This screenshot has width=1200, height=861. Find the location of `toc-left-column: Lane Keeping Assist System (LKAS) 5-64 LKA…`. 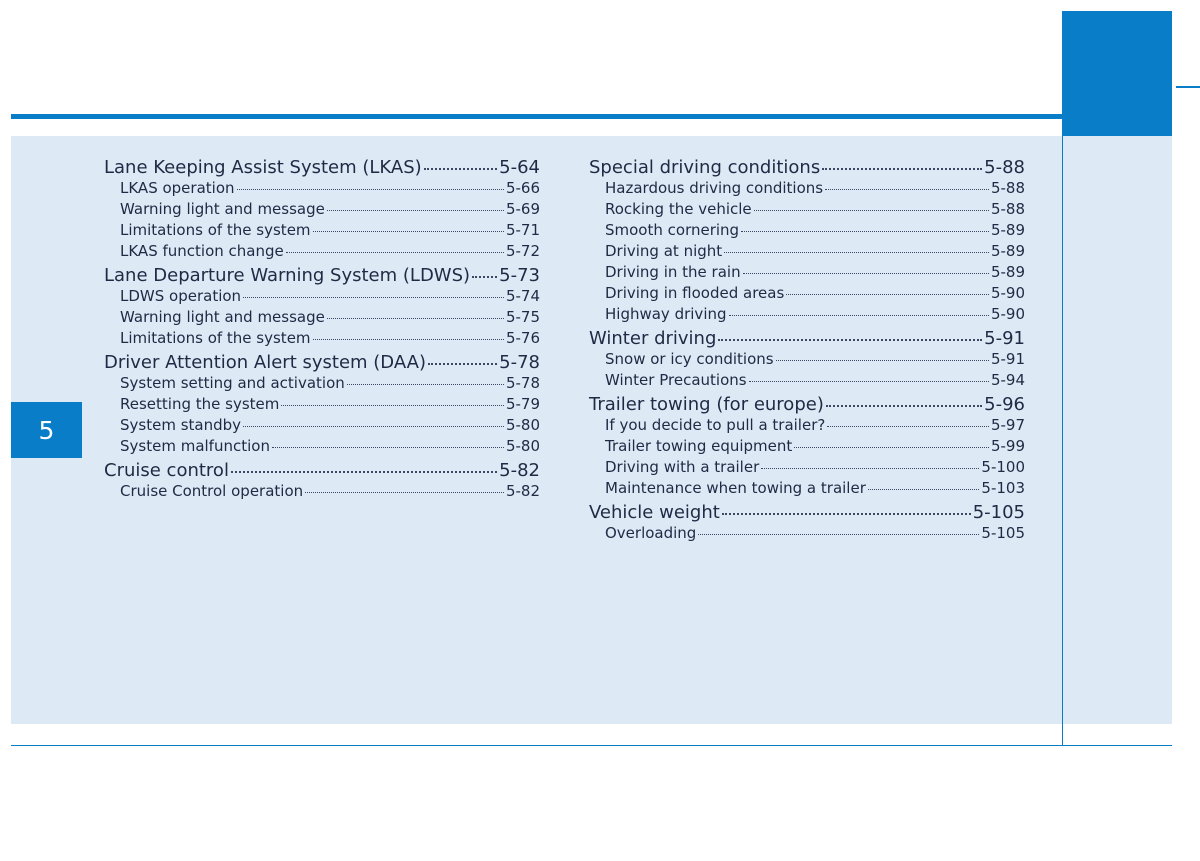

toc-left-column: Lane Keeping Assist System (LKAS) 5-64 LKA… is located at coordinates (322, 329).